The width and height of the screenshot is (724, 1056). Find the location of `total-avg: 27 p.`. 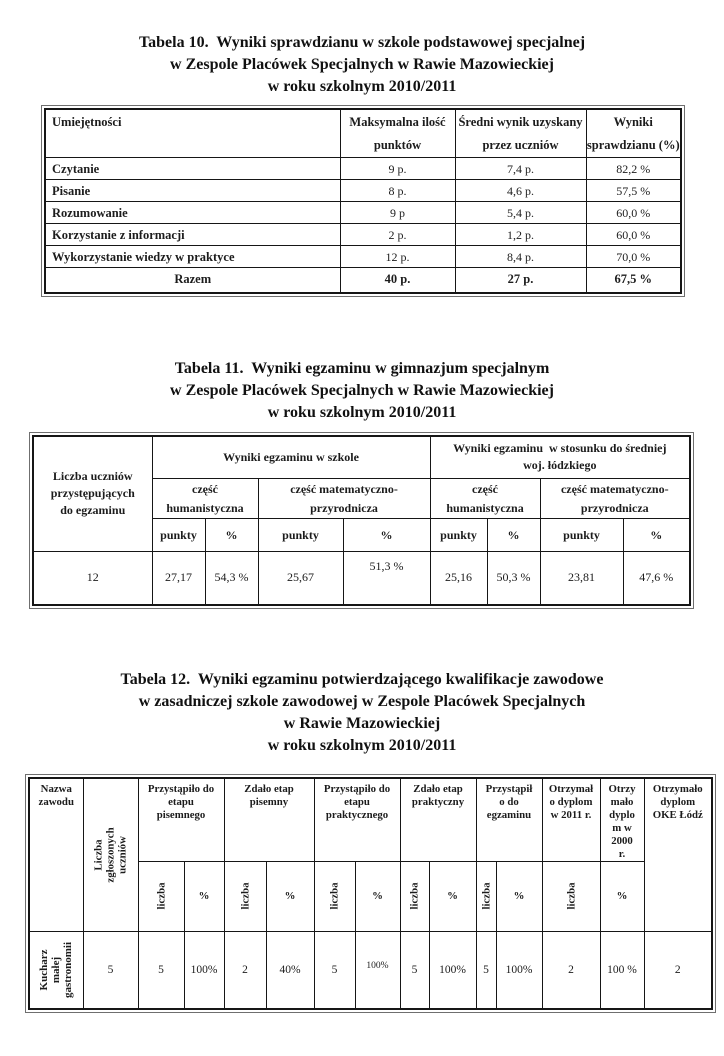

total-avg: 27 p. is located at coordinates (520, 280).